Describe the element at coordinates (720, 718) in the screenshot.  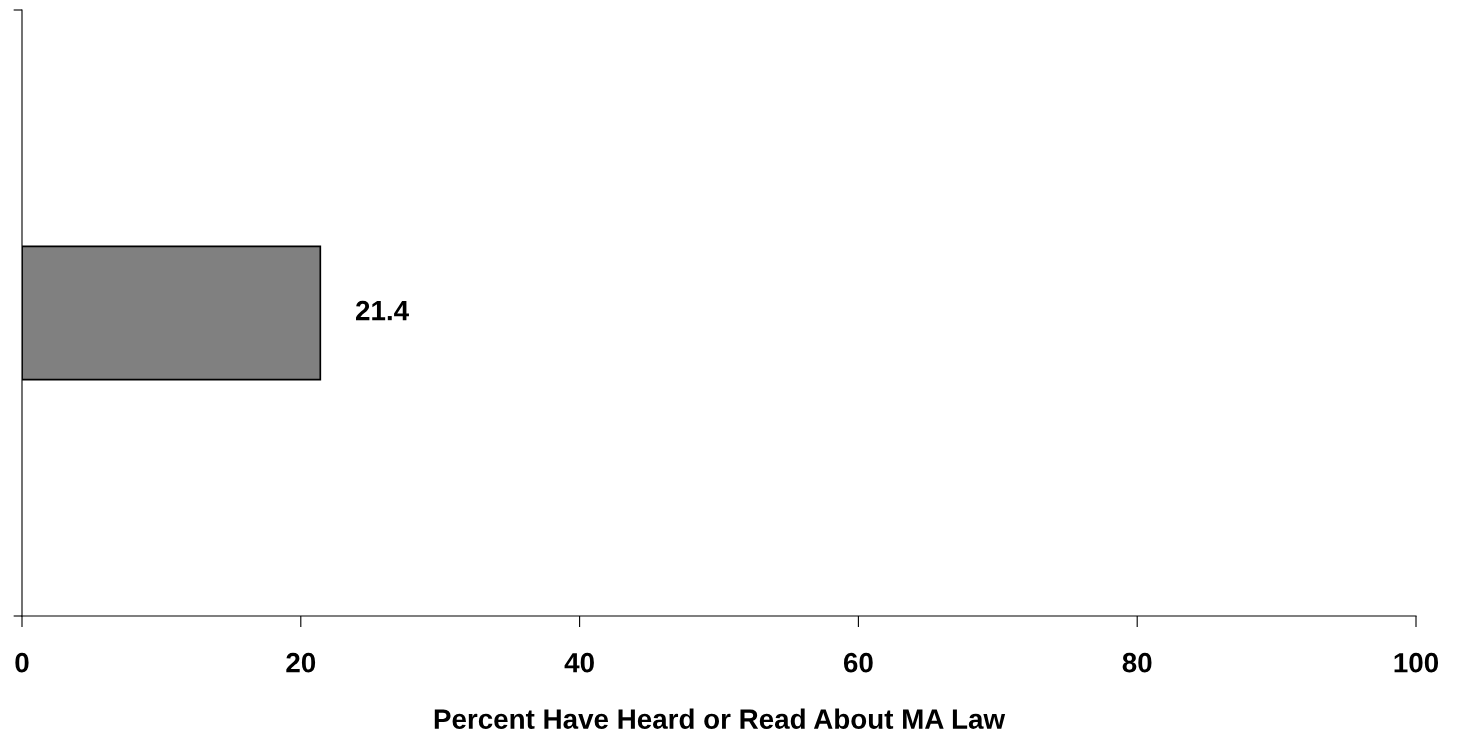
I see `x-axis-title: Percent Have Heard or Read About MA Law` at that location.